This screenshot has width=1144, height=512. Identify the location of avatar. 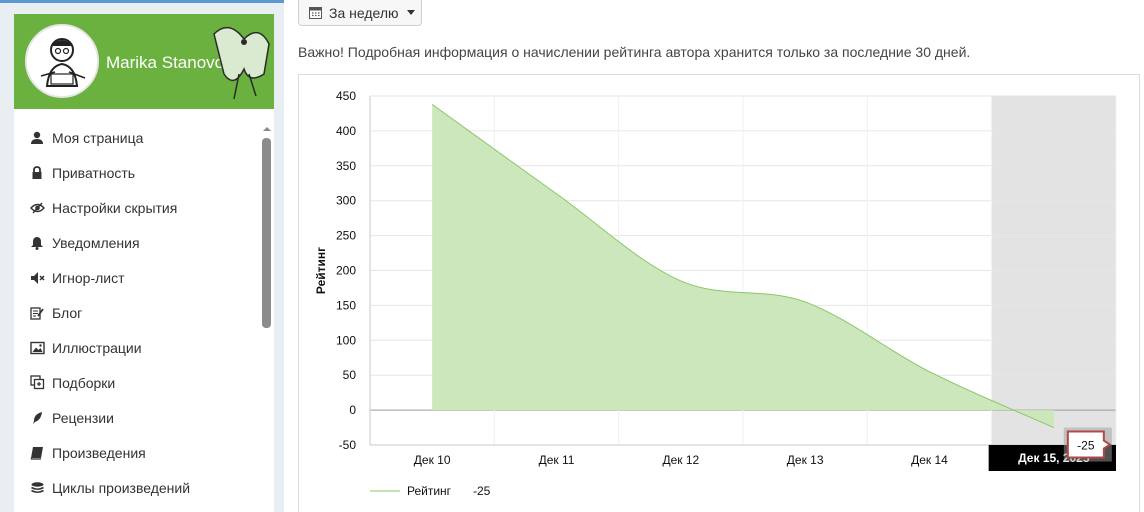
(62, 61).